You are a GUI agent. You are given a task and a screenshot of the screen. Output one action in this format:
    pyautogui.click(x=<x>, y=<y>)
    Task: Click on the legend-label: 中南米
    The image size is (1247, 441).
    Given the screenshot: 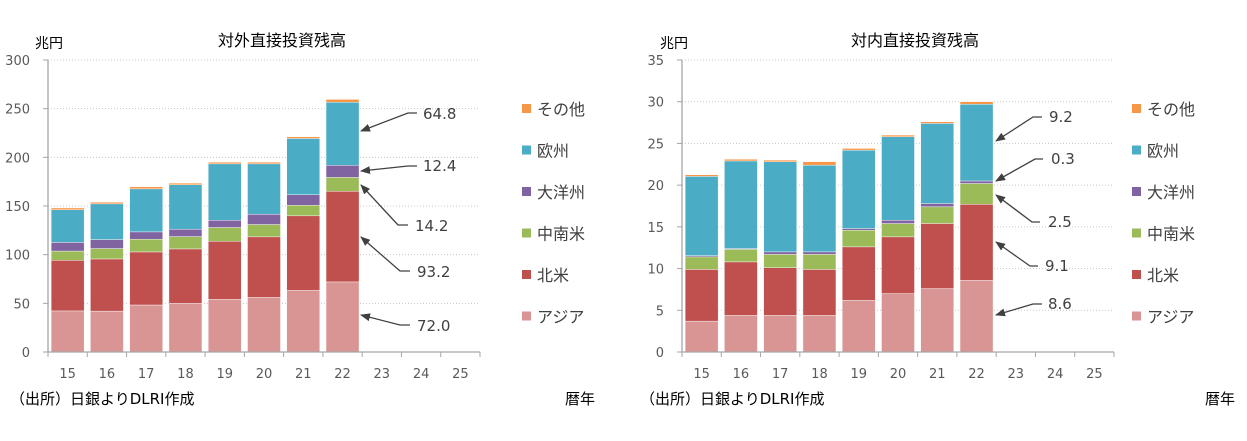 What is the action you would take?
    pyautogui.click(x=561, y=234)
    